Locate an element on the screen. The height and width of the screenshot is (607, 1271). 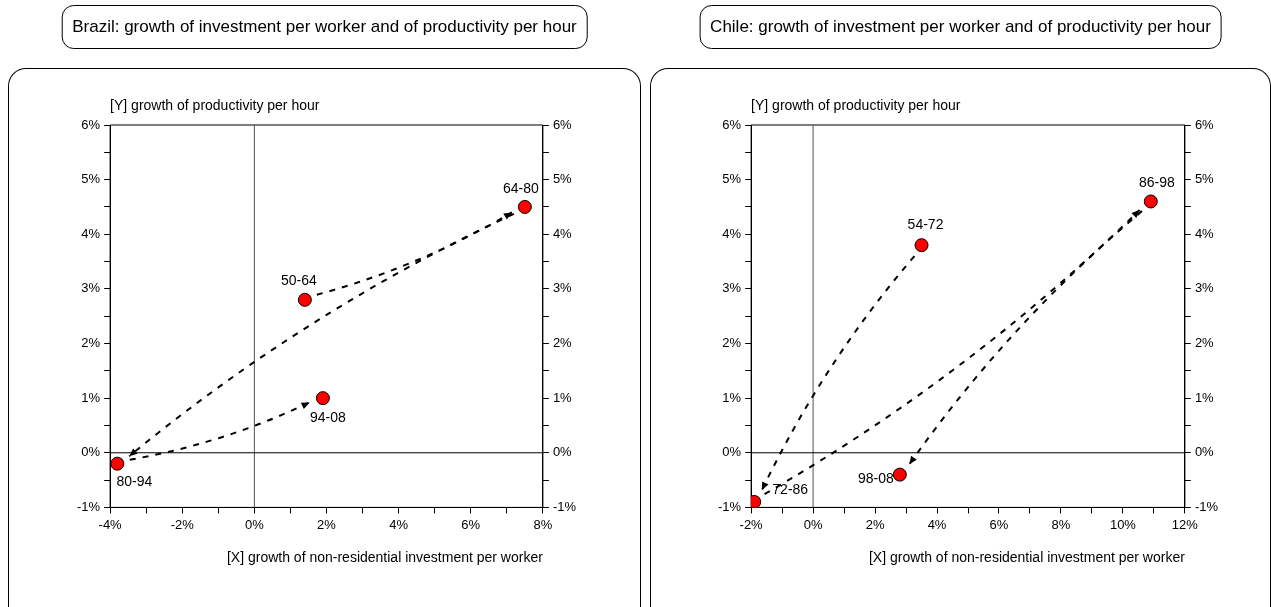
x-tick-label: -4% is located at coordinates (110, 524).